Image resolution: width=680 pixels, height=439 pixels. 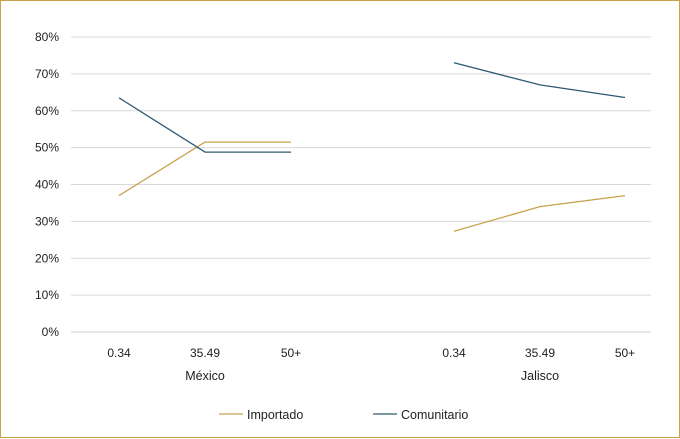 I want to click on y-tick-label: 50%, so click(x=47, y=148).